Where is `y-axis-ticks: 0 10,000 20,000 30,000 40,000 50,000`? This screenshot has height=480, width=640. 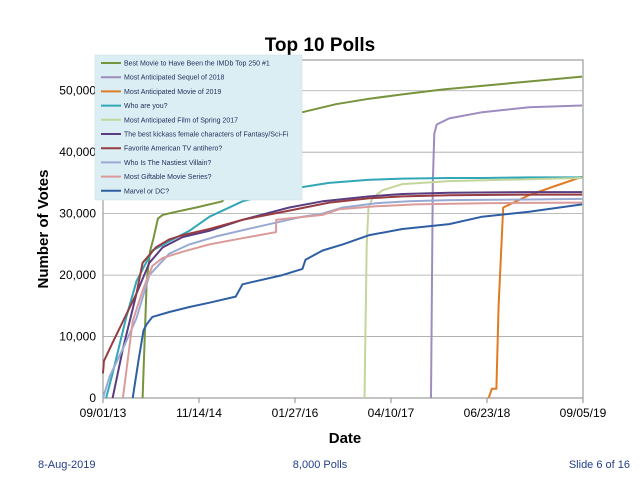 y-axis-ticks: 0 10,000 20,000 30,000 40,000 50,000 is located at coordinates (77, 244).